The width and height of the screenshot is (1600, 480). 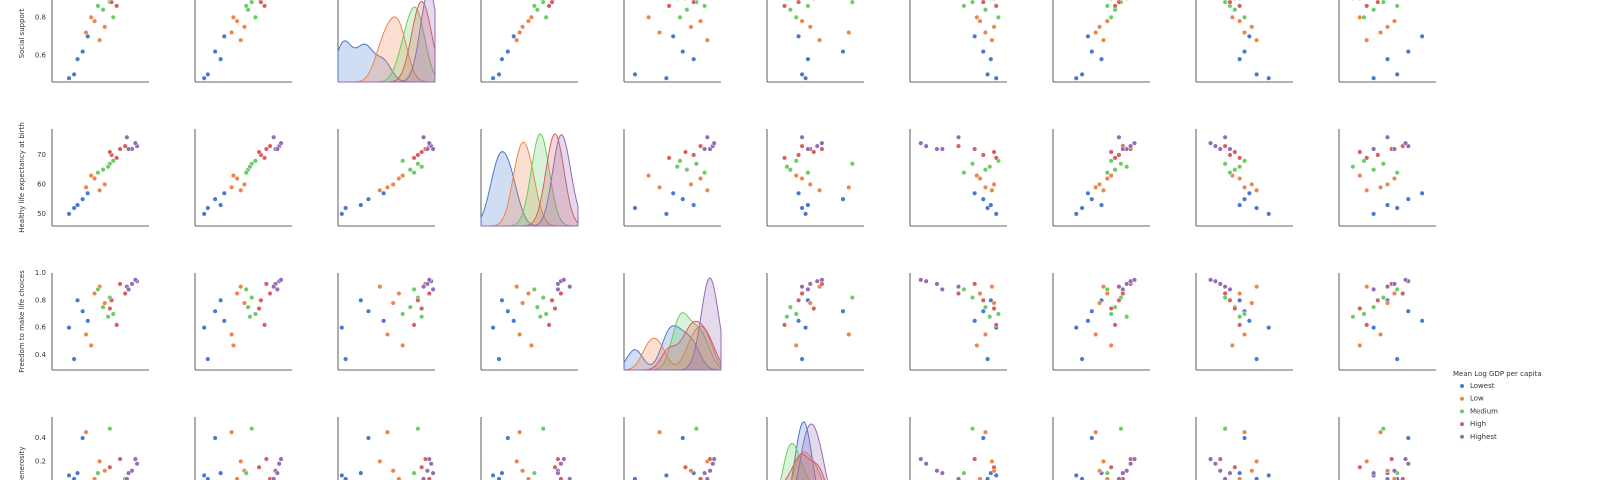 I want to click on legend-label: Lowest, so click(x=1482, y=386).